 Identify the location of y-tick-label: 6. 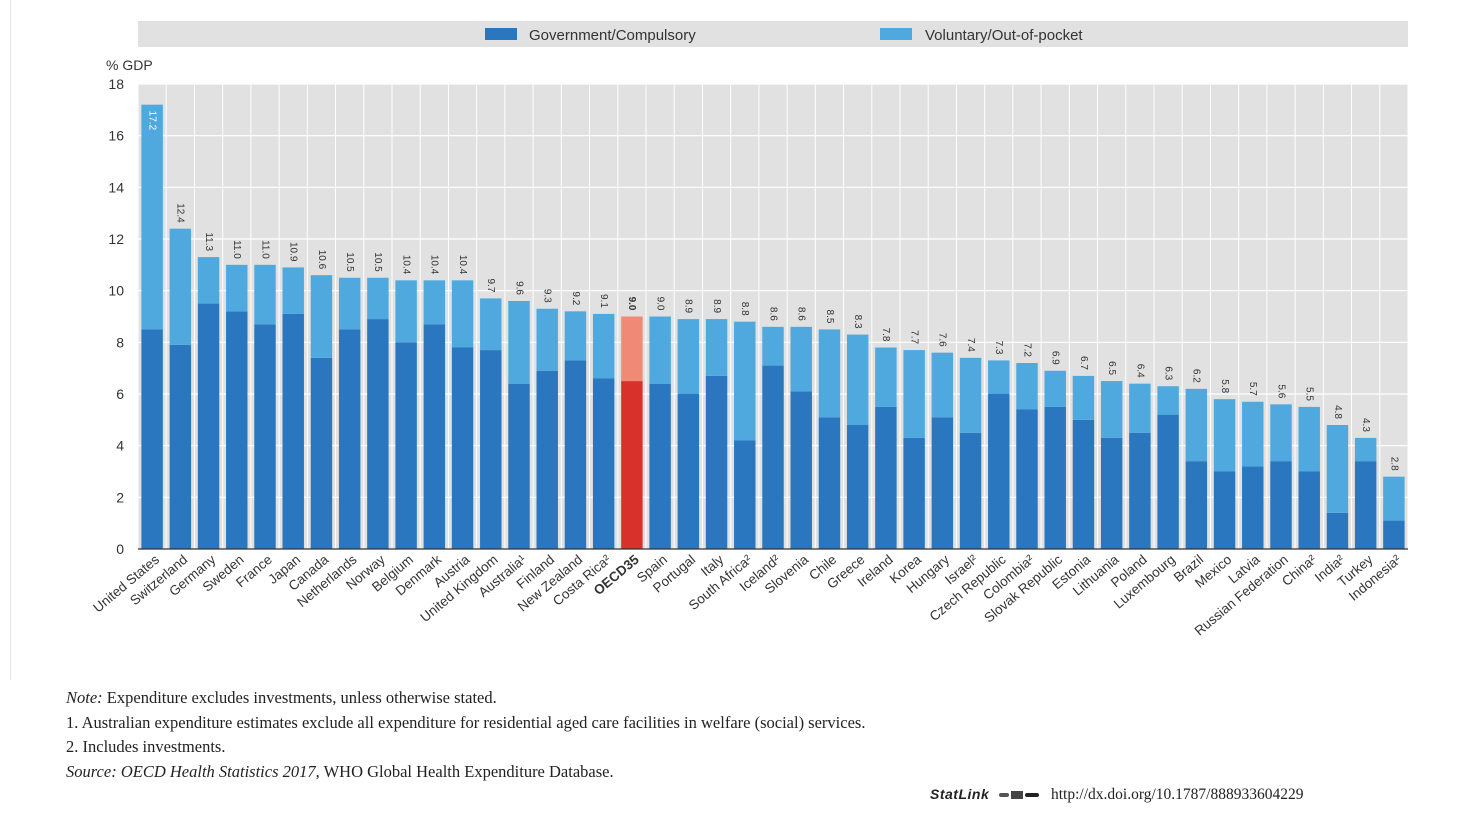
(120, 394).